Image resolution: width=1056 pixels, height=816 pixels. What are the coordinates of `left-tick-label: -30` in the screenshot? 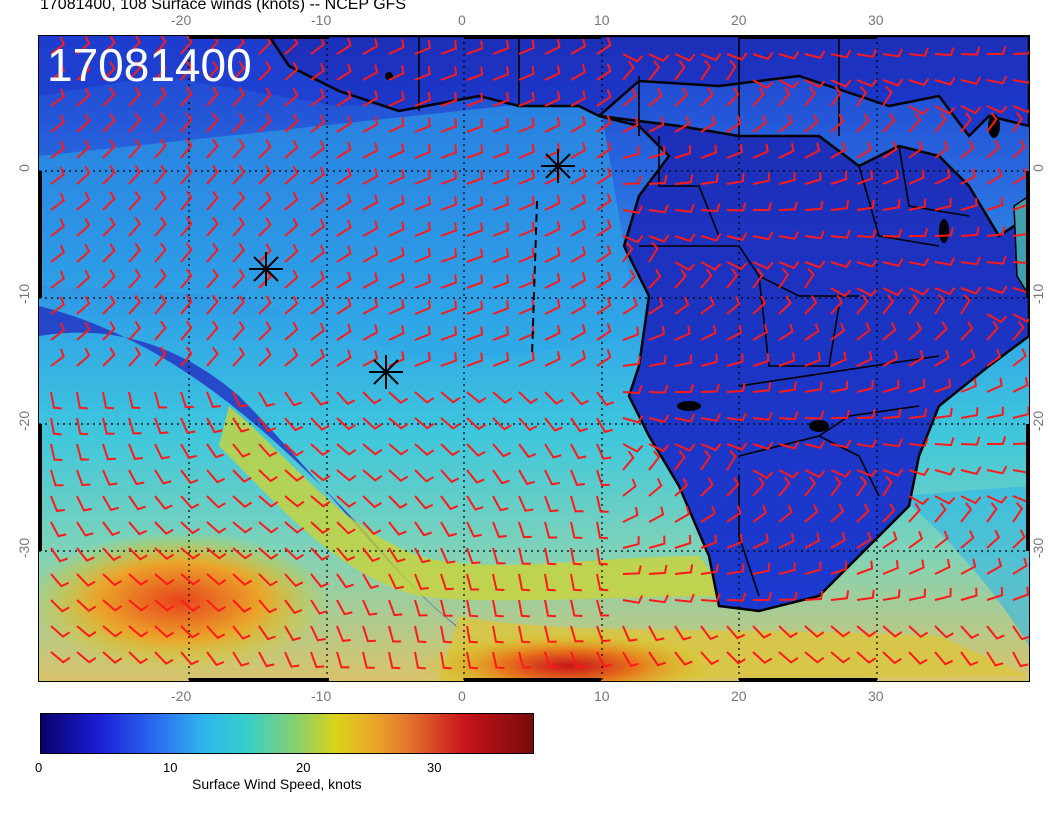 It's located at (24, 548).